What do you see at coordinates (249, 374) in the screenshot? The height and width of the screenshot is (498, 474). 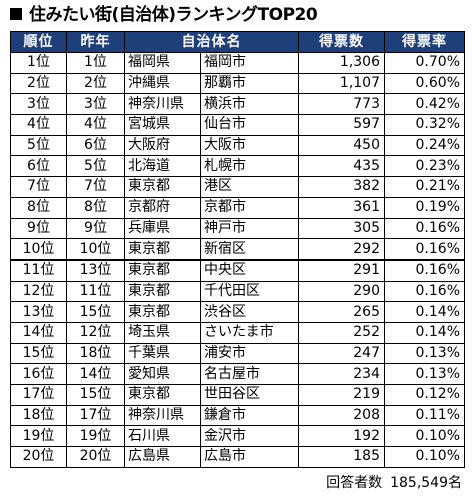 I see `city-cell: 名古屋市` at bounding box center [249, 374].